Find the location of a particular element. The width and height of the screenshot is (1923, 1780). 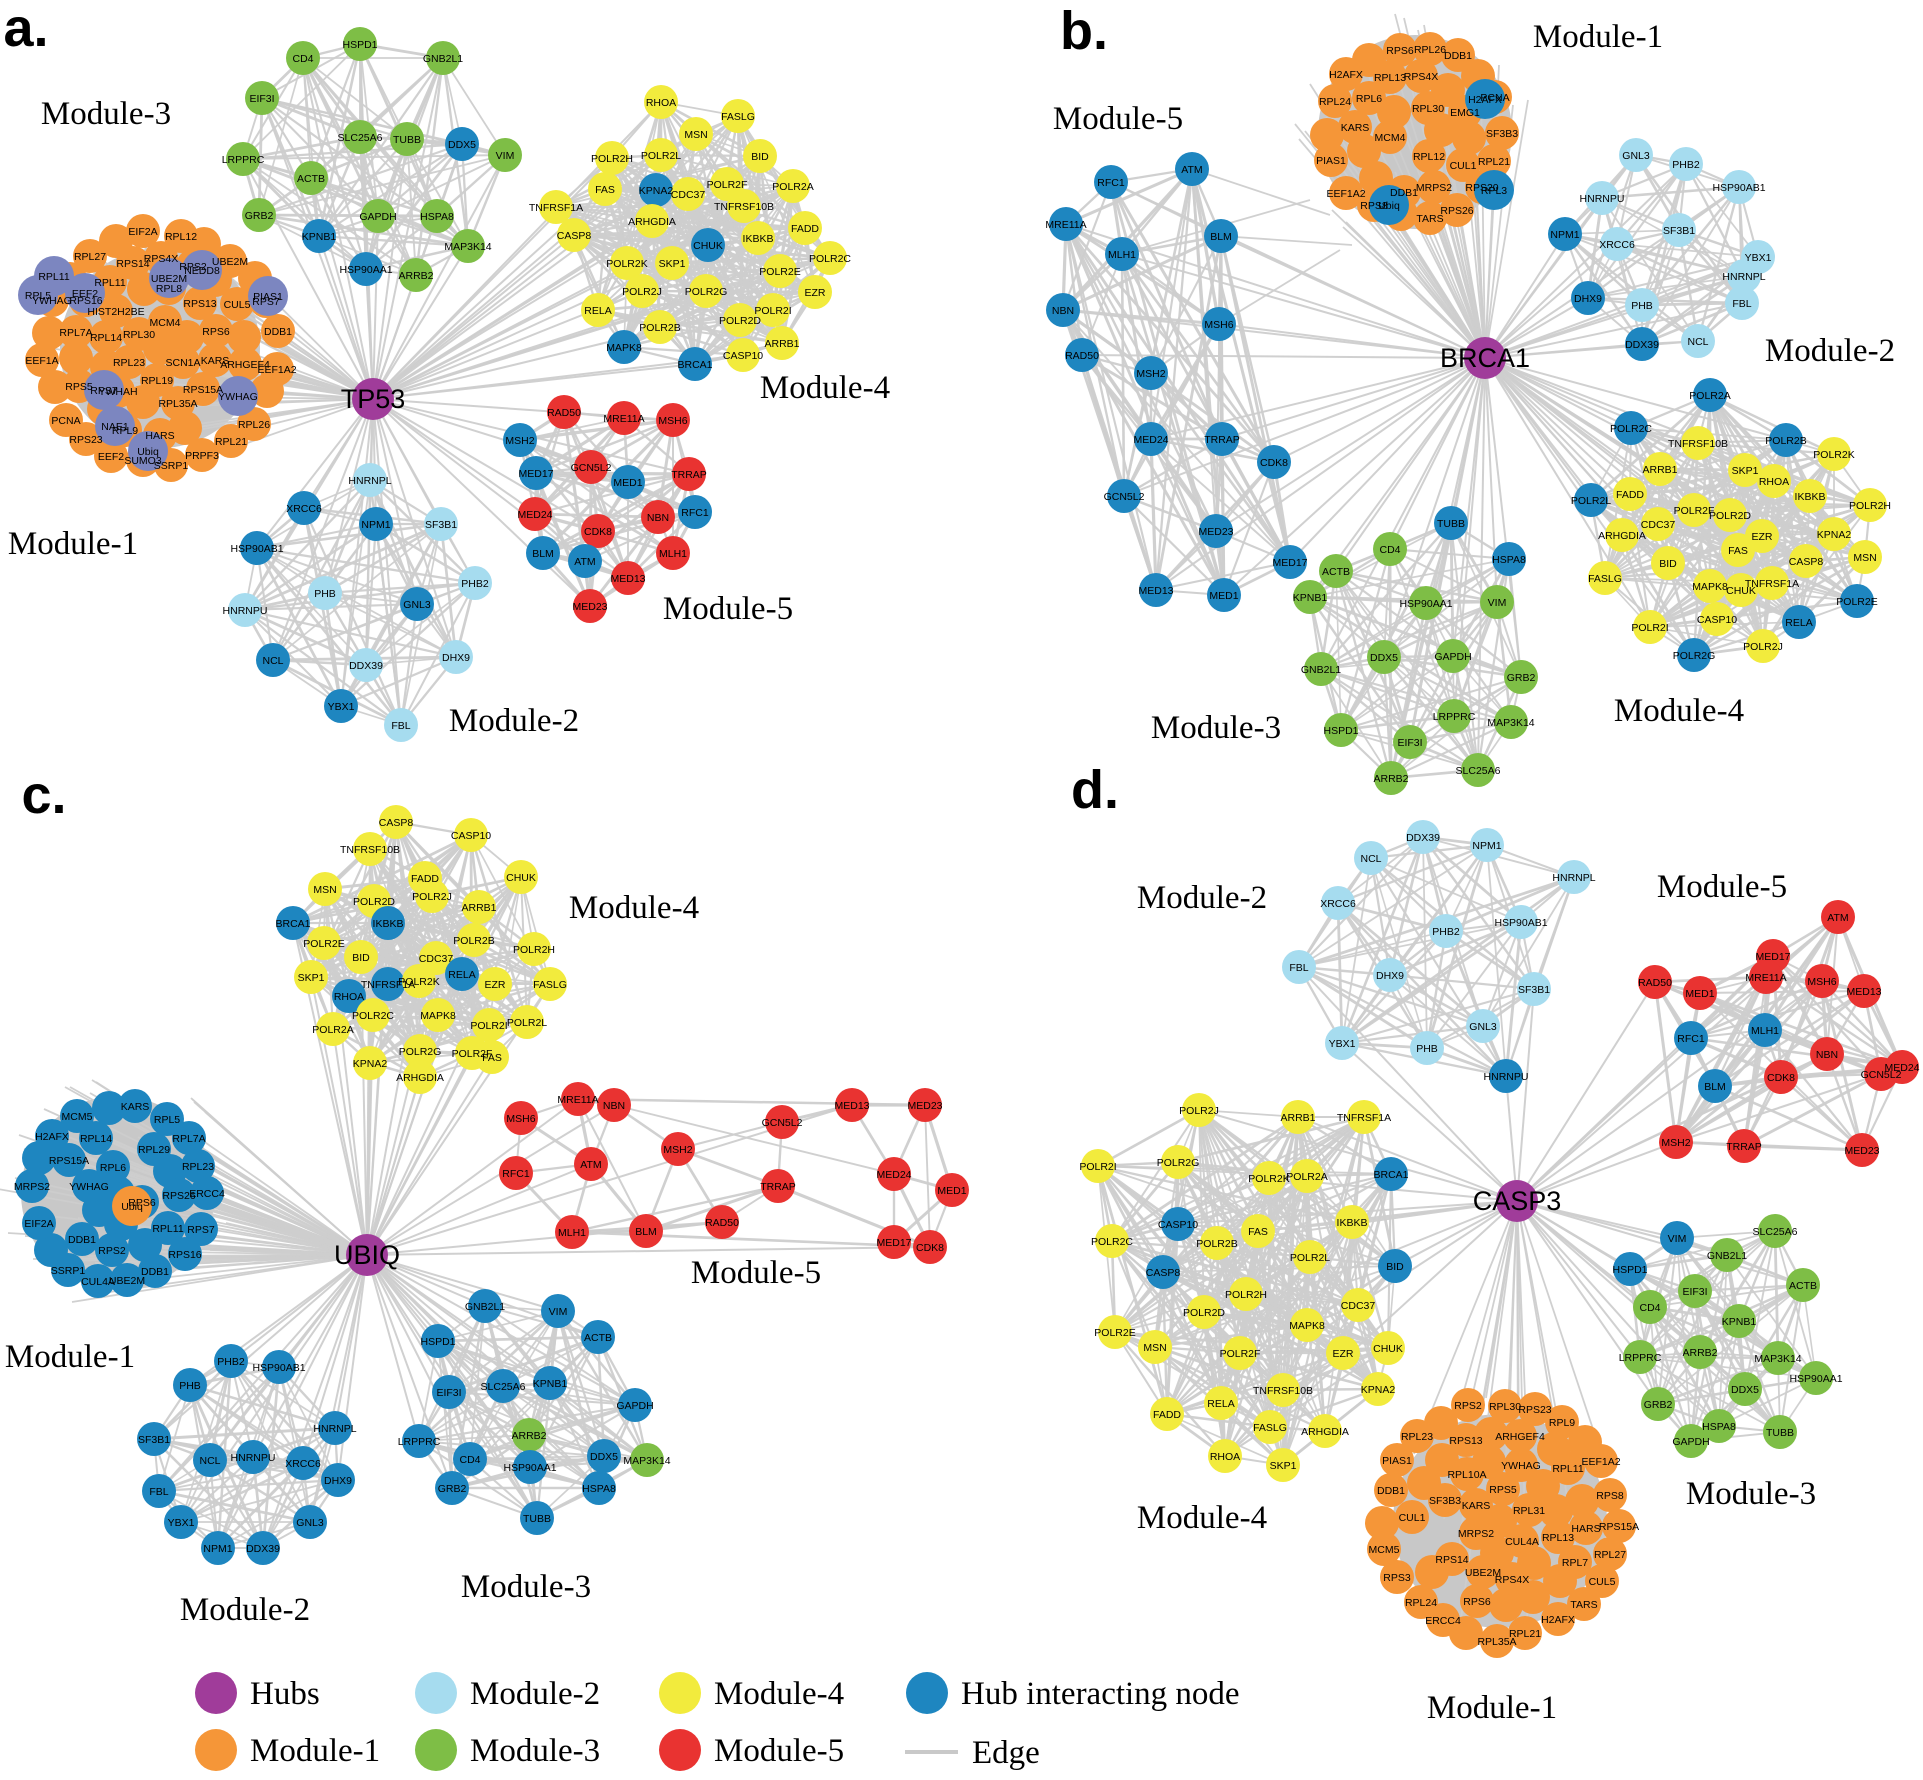

svg-text: POLR2C is located at coordinates (830, 259).